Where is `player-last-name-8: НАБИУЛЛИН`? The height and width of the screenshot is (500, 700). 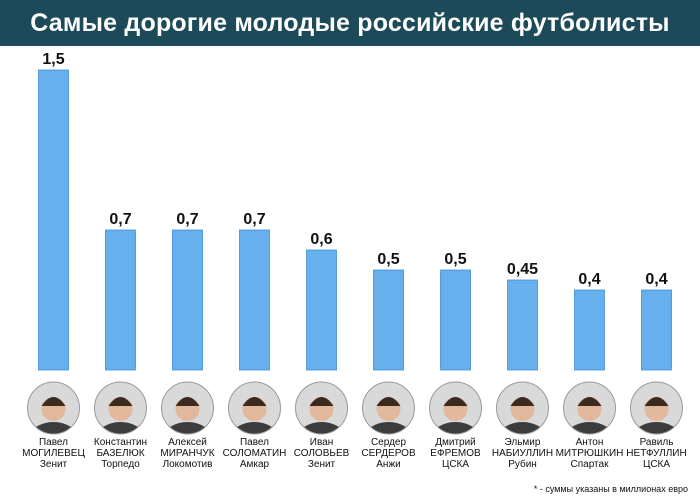 player-last-name-8: НАБИУЛЛИН is located at coordinates (522, 453).